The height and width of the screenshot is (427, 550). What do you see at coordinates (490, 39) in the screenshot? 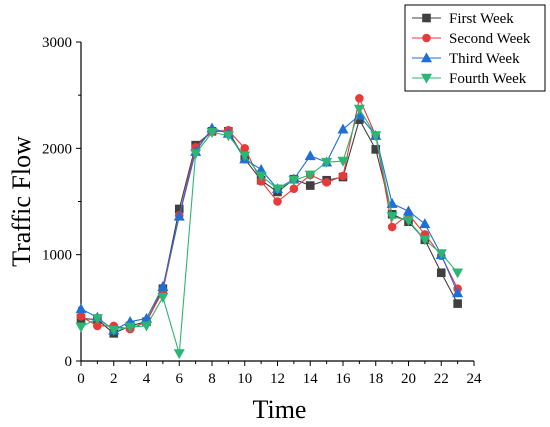
I see `legend-label: Second Week` at bounding box center [490, 39].